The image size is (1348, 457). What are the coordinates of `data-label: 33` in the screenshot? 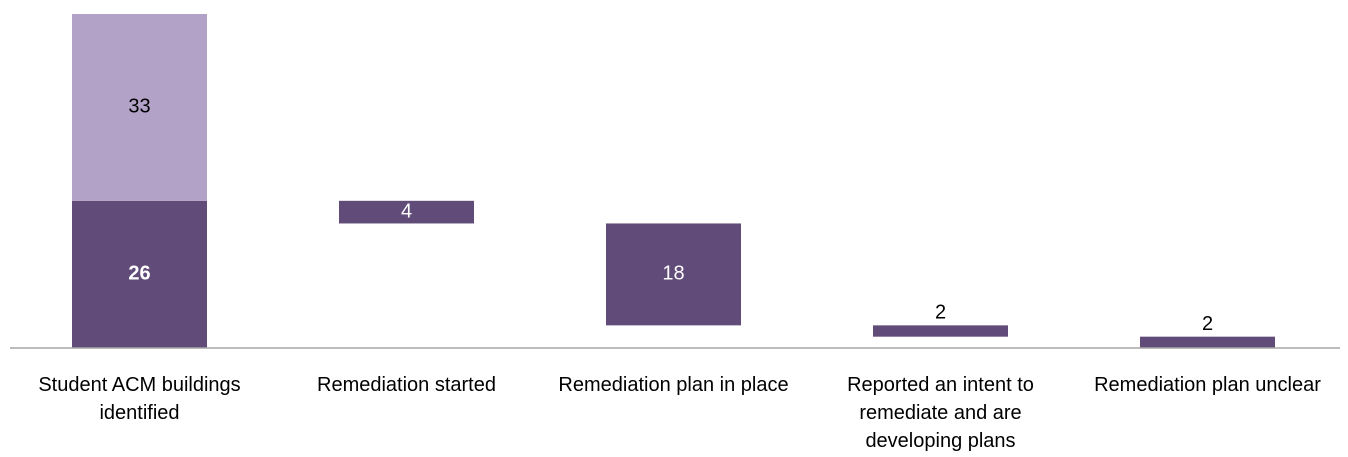 It's located at (139, 107).